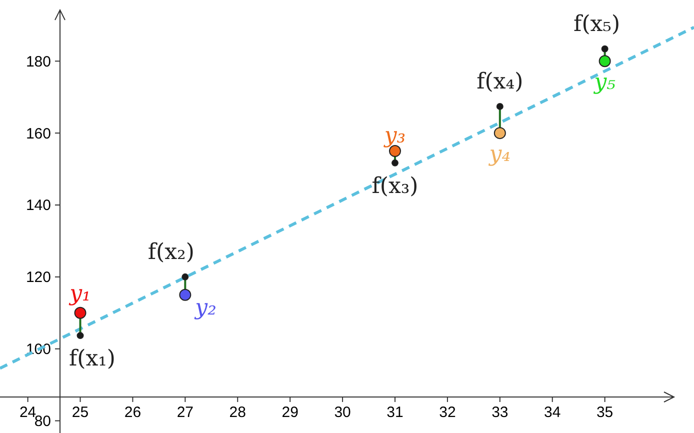  I want to click on annotation: f(x₂), so click(171, 252).